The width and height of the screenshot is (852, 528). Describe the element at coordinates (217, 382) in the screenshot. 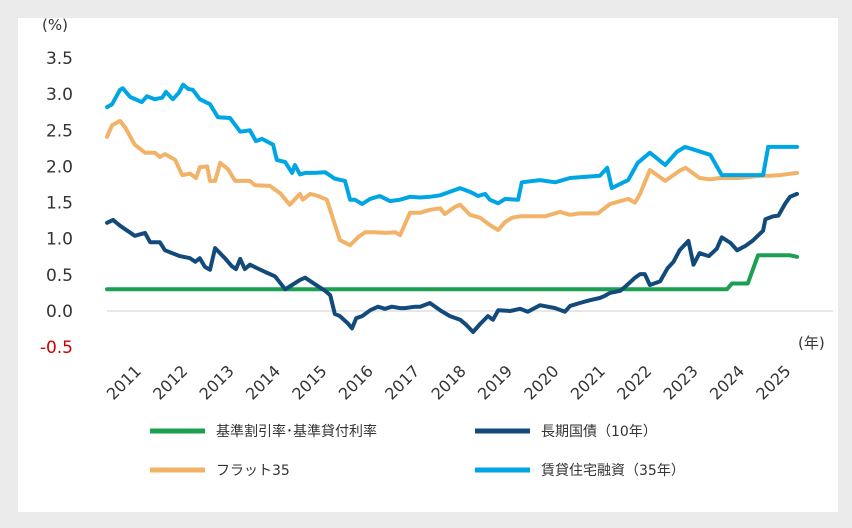

I see `x-tick-label: 2013` at that location.